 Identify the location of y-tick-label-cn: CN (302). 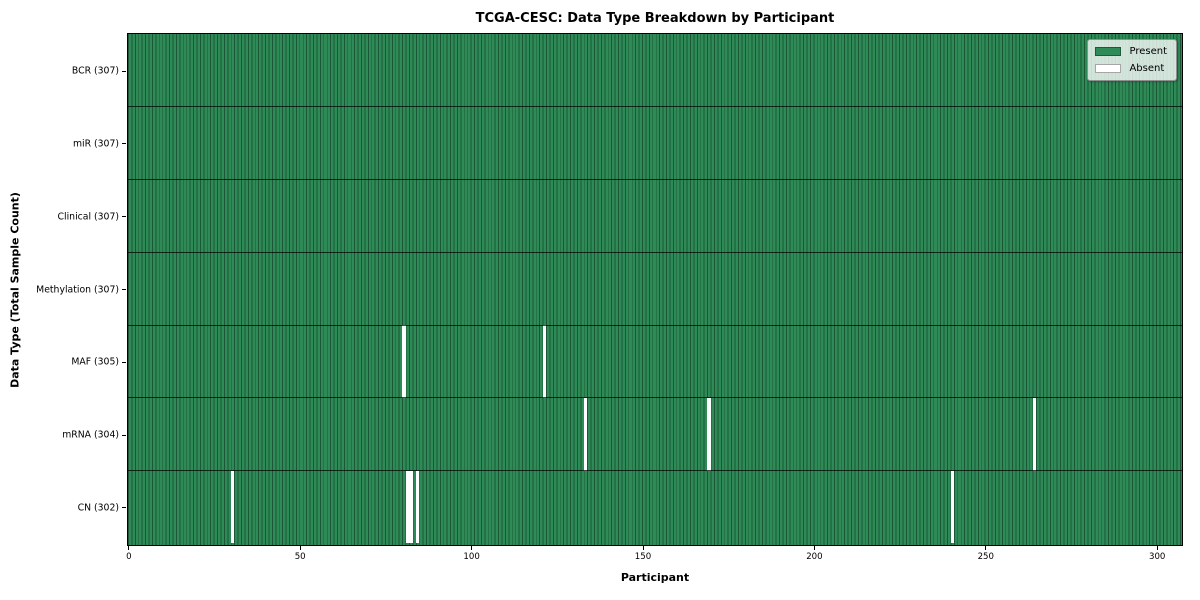
(98, 508).